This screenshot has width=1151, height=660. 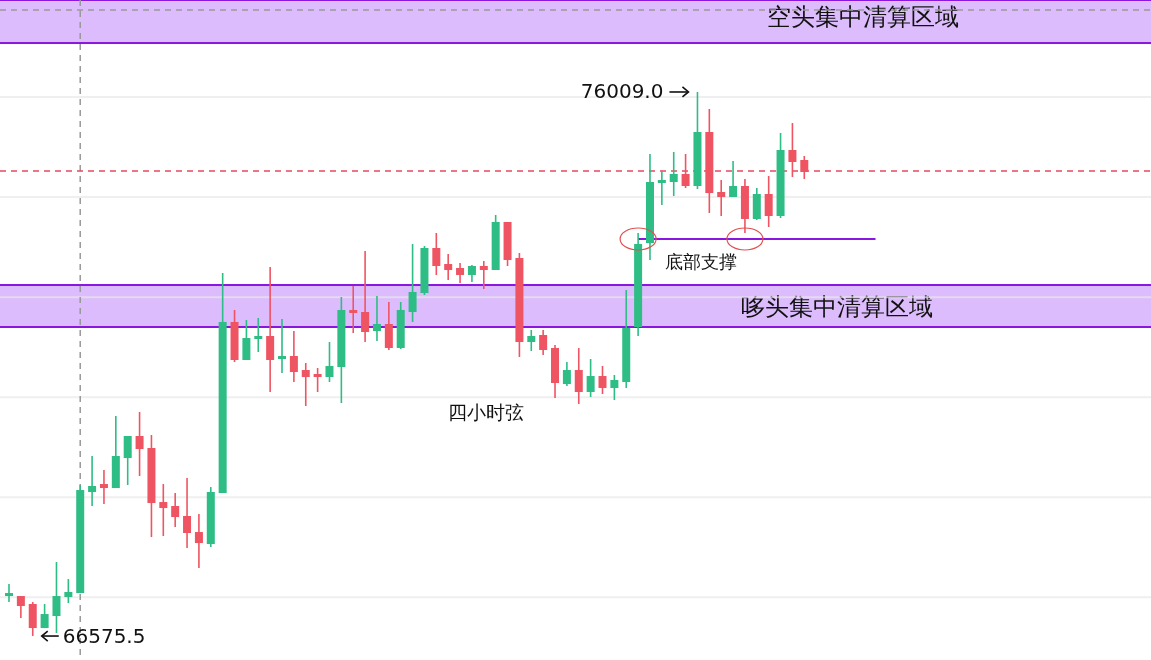 I want to click on annotation: 底部支撑, so click(x=701, y=261).